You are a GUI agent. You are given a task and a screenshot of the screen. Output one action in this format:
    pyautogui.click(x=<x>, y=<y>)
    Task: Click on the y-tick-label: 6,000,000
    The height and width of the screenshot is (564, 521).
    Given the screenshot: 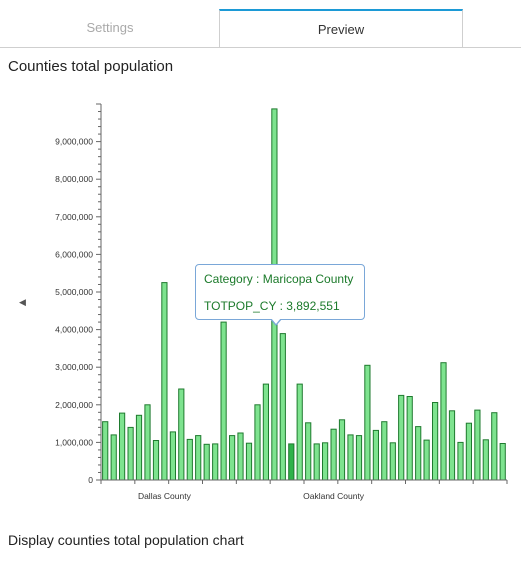 What is the action you would take?
    pyautogui.click(x=74, y=254)
    